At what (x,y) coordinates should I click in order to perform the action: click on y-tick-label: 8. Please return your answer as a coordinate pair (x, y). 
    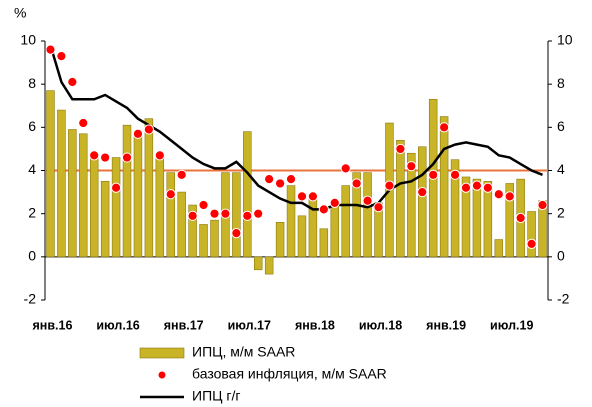
    Looking at the image, I should click on (32, 83).